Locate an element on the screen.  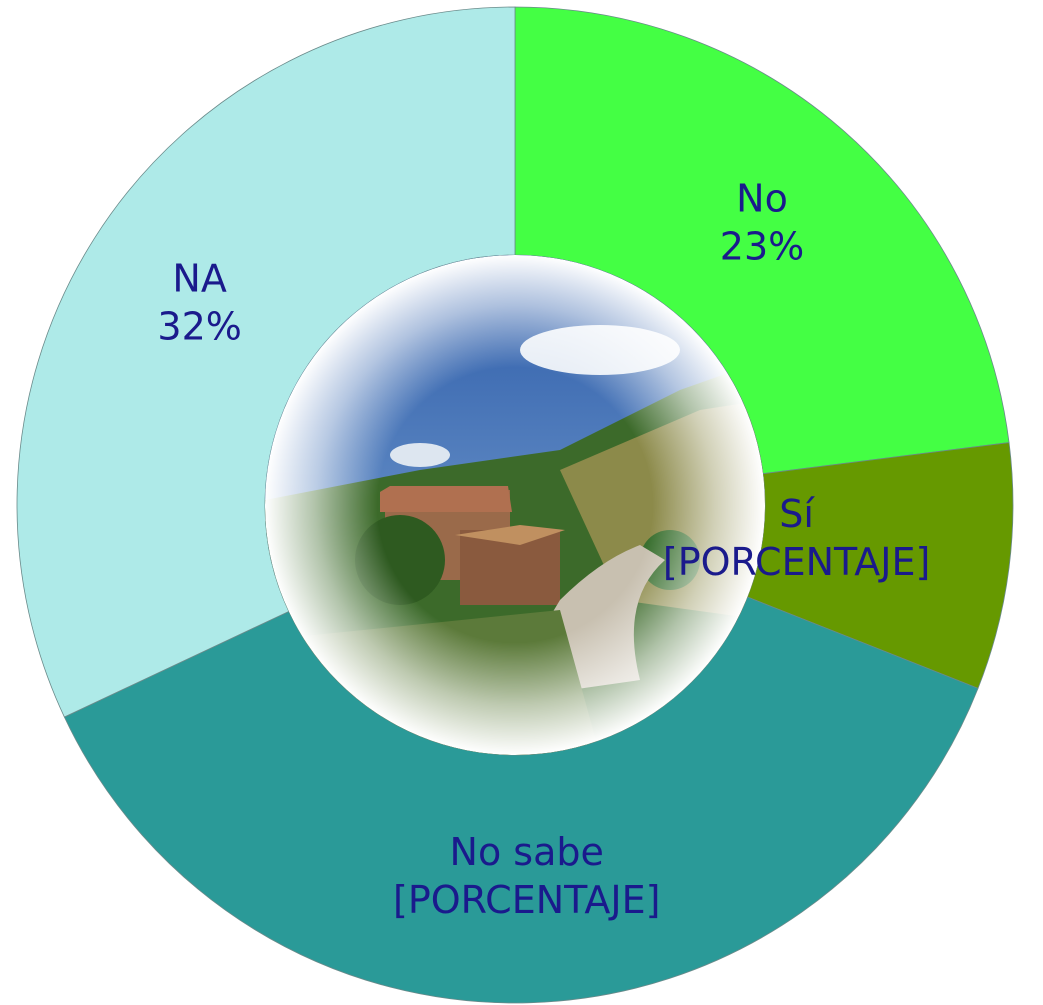
slice-value-label: 23% is located at coordinates (762, 246).